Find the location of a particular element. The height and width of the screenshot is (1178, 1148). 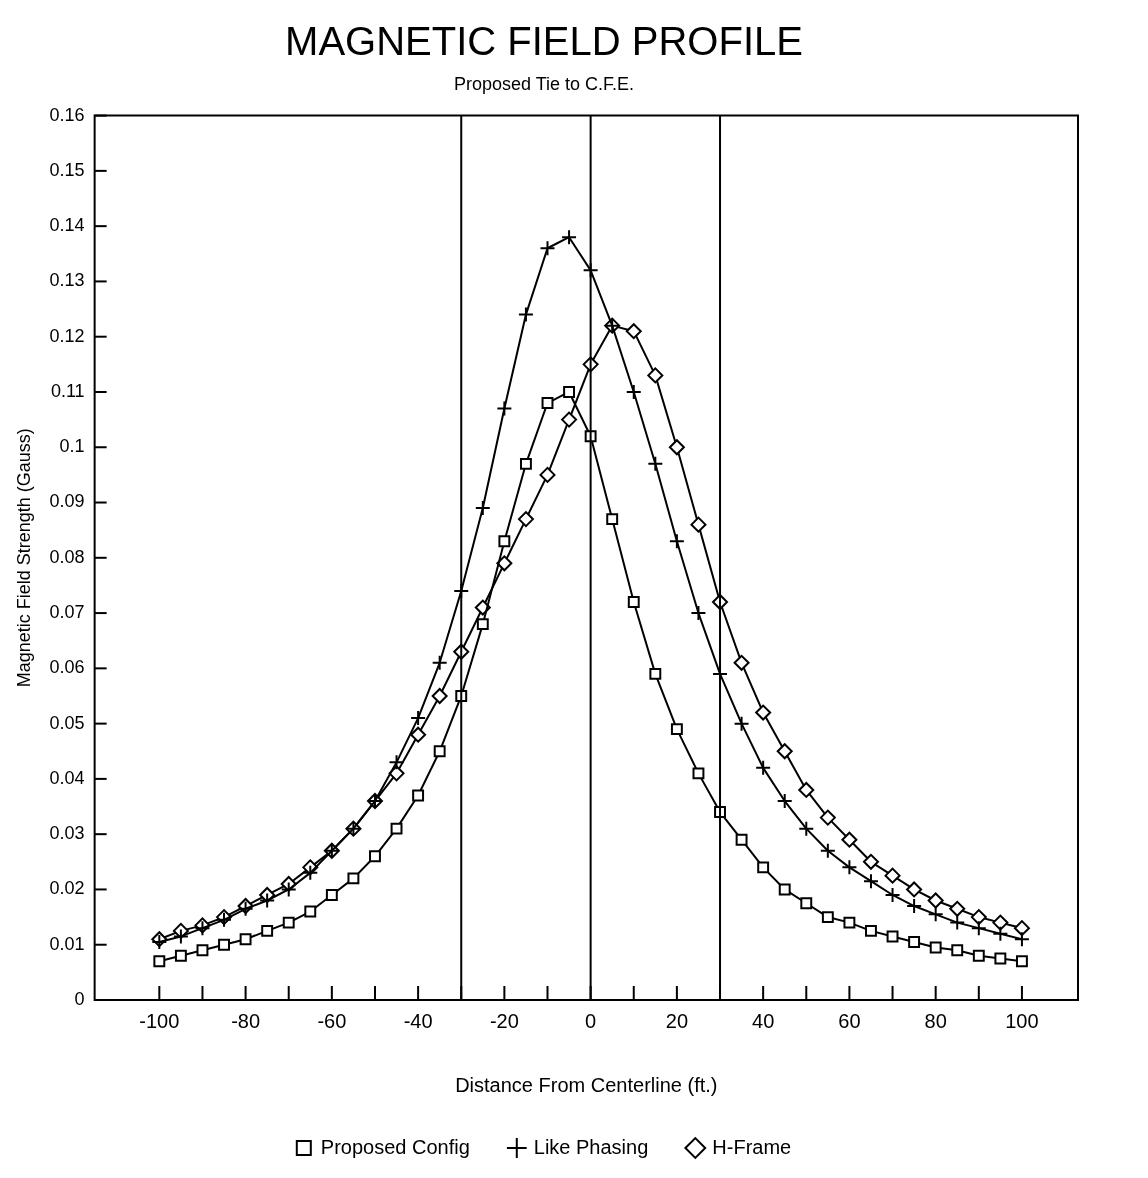

x-tick-label: -100 is located at coordinates (159, 1020).